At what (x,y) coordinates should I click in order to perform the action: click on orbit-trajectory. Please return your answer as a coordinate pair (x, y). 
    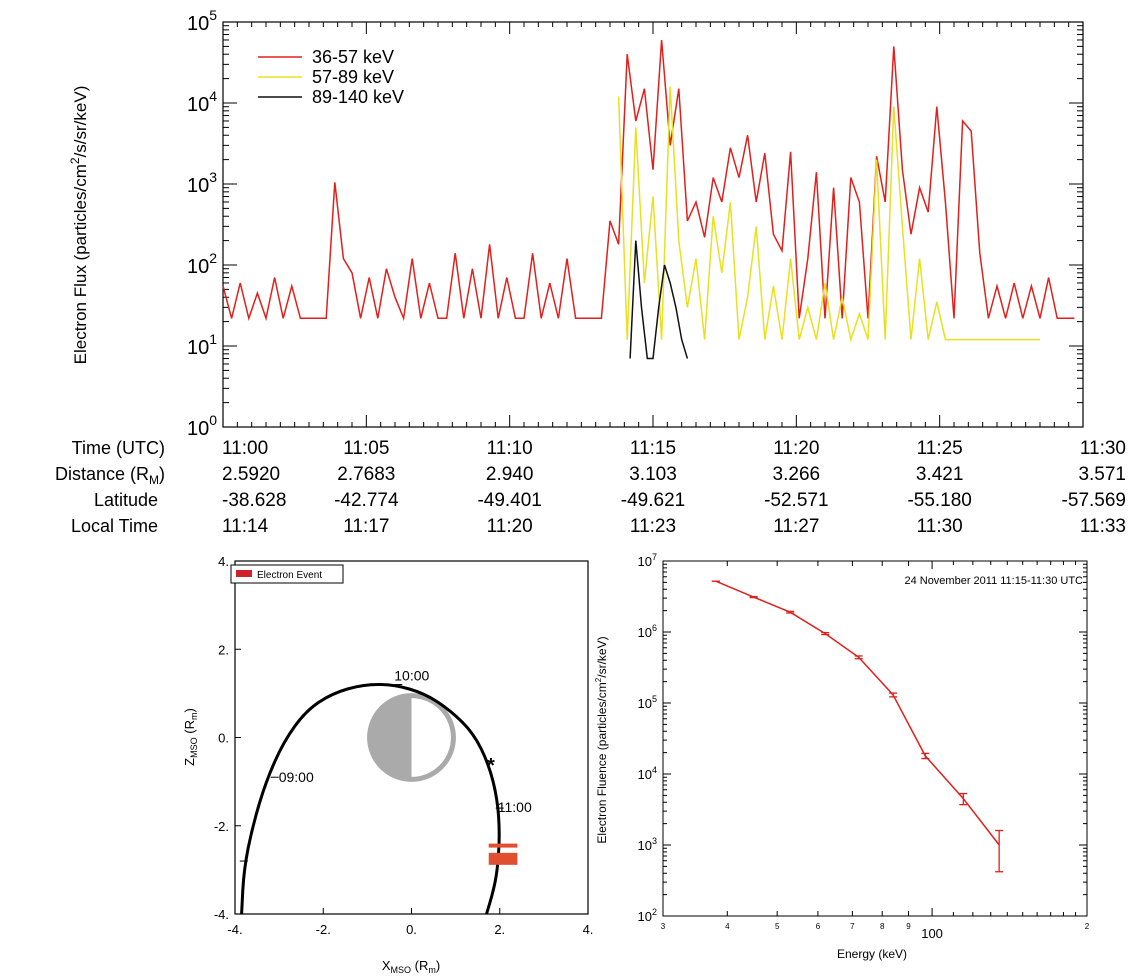
    Looking at the image, I should click on (370, 798).